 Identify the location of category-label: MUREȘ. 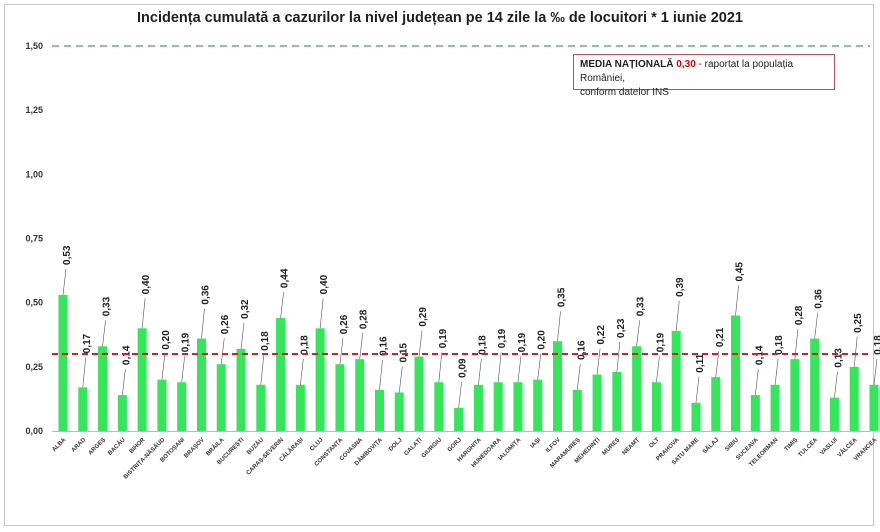
(612, 447).